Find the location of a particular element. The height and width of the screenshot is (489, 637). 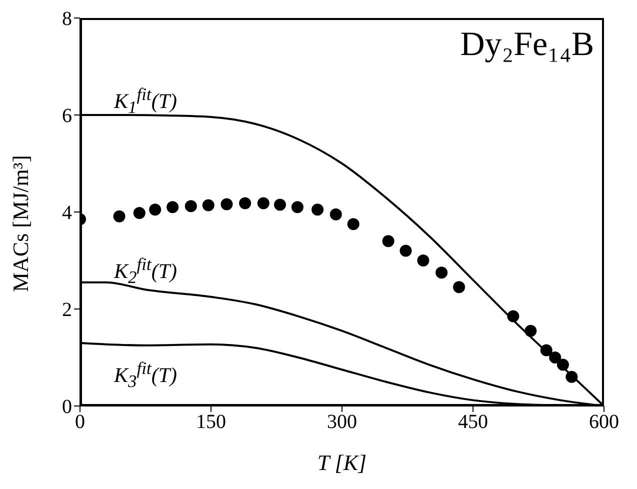

x-tick-label: 300 is located at coordinates (342, 422).